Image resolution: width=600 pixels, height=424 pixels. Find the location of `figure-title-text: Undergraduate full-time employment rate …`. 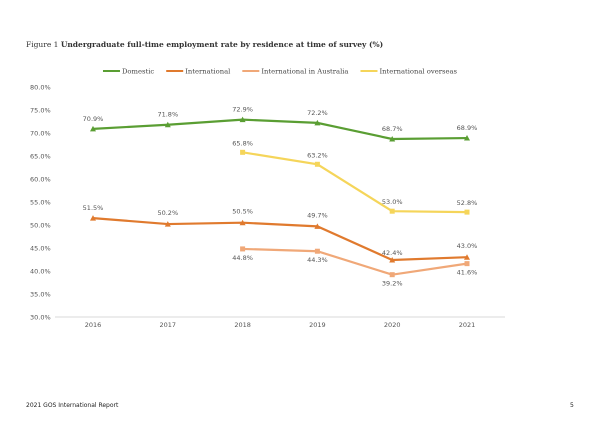

figure-title-text: Undergraduate full-time employment rate … is located at coordinates (222, 44).